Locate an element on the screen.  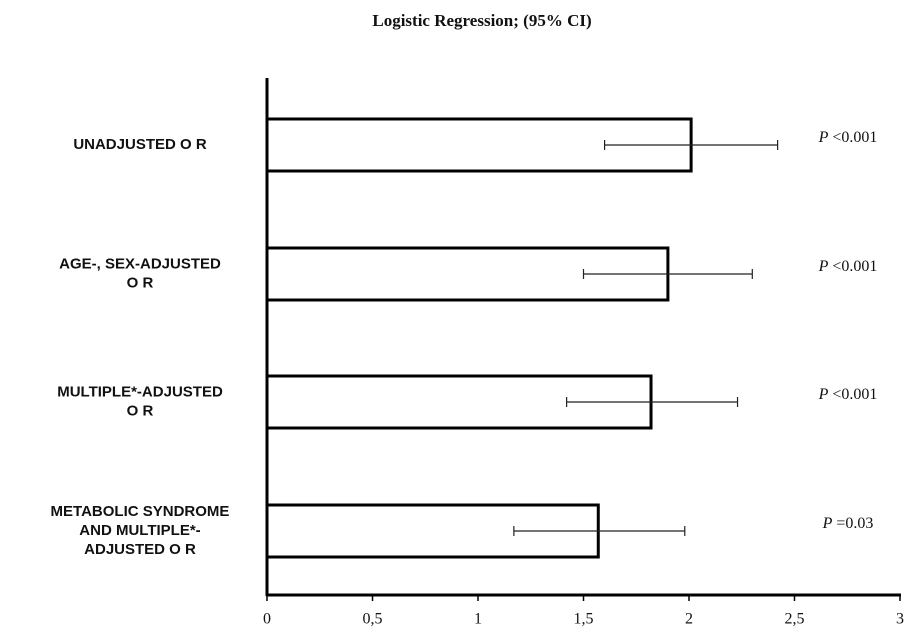
x-tick-label: 3 is located at coordinates (900, 619).